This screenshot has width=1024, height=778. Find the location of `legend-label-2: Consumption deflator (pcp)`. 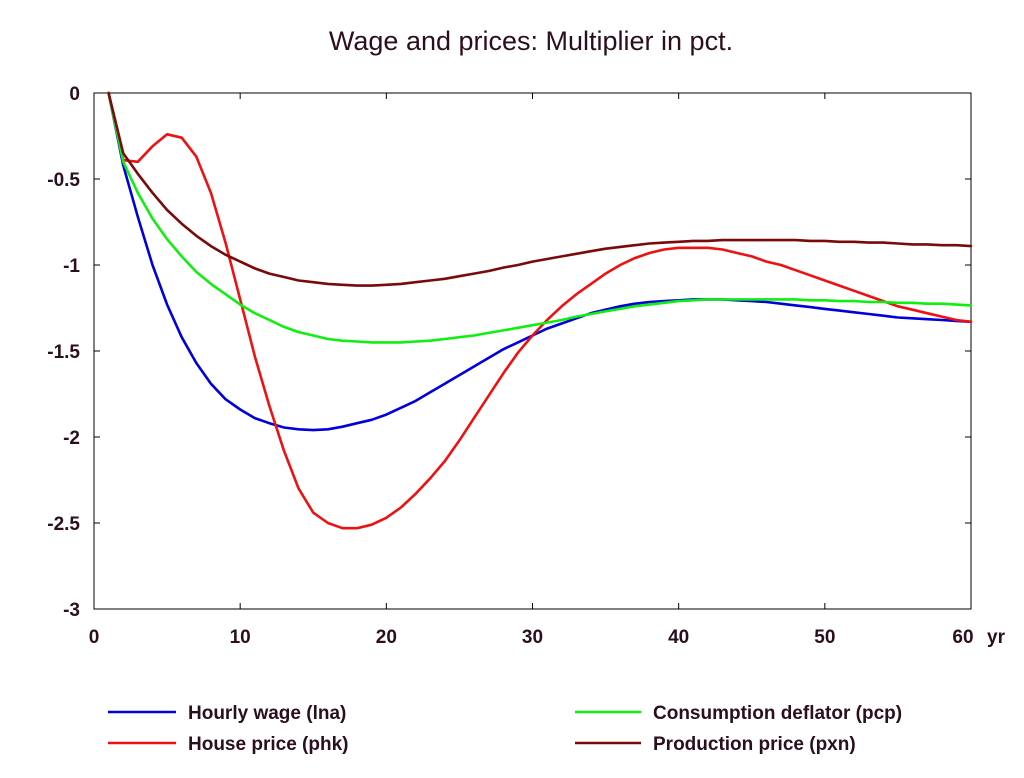

legend-label-2: Consumption deflator (pcp) is located at coordinates (777, 713).